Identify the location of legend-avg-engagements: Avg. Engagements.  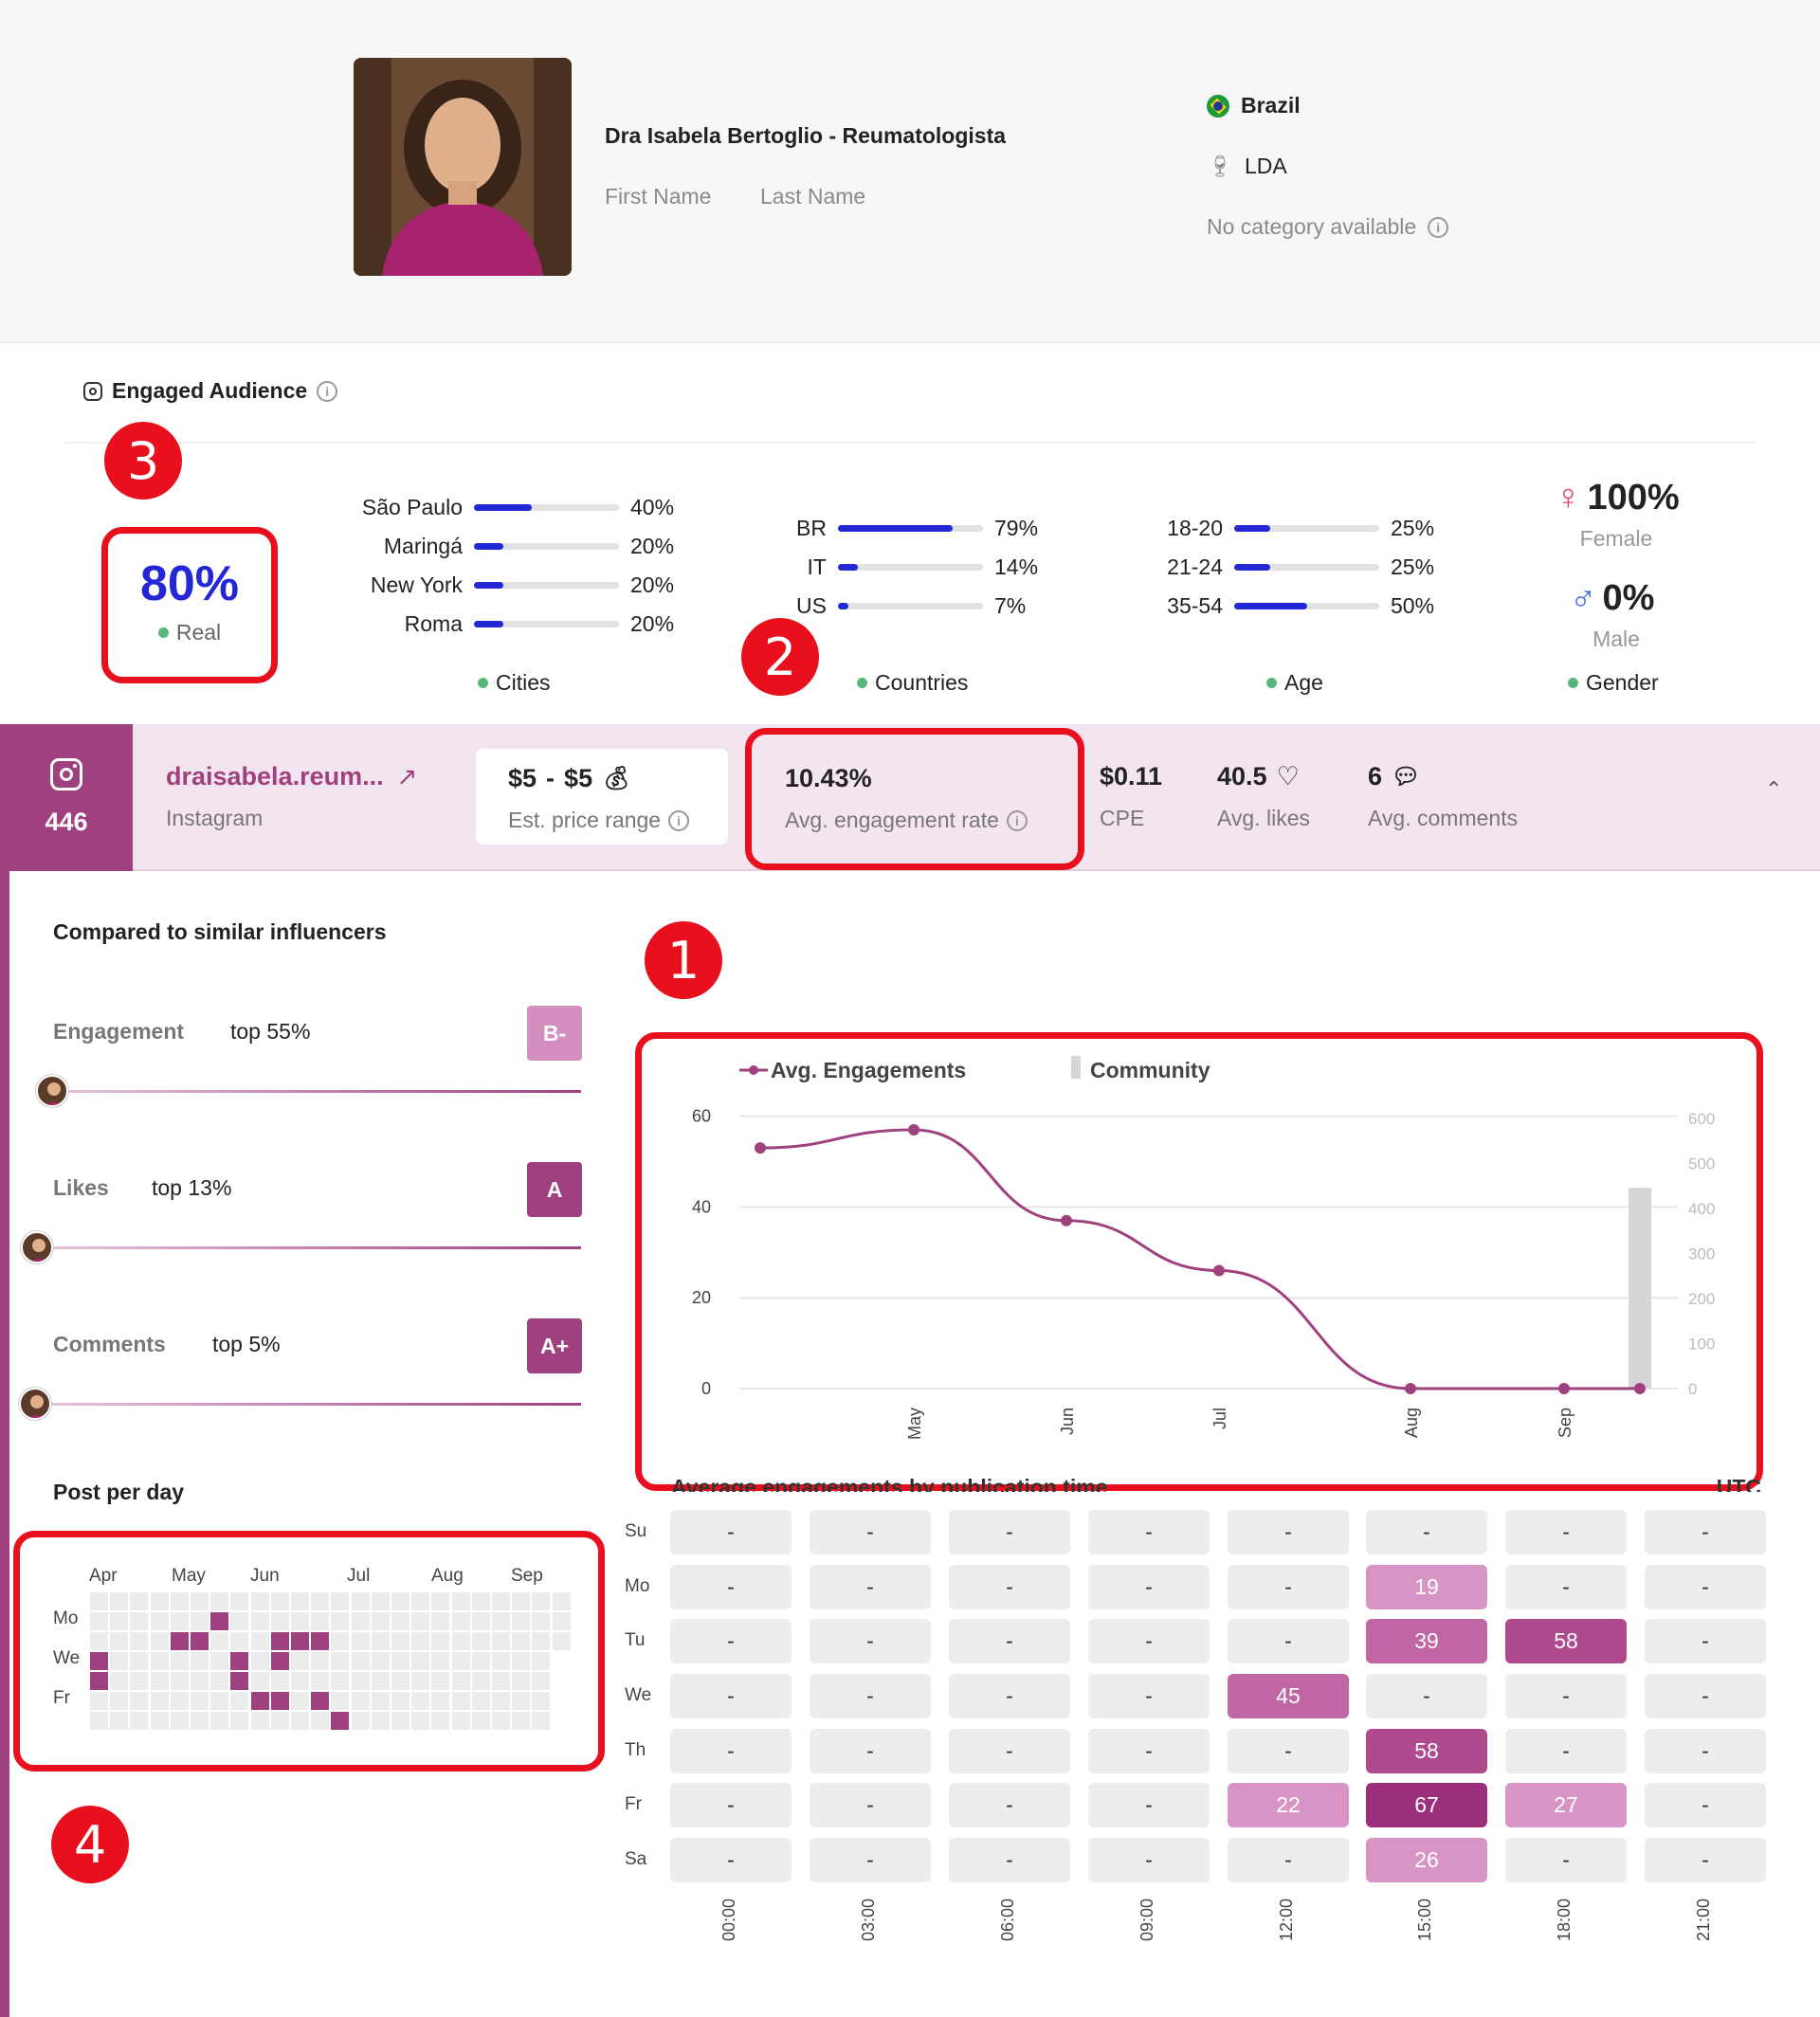
(868, 1070).